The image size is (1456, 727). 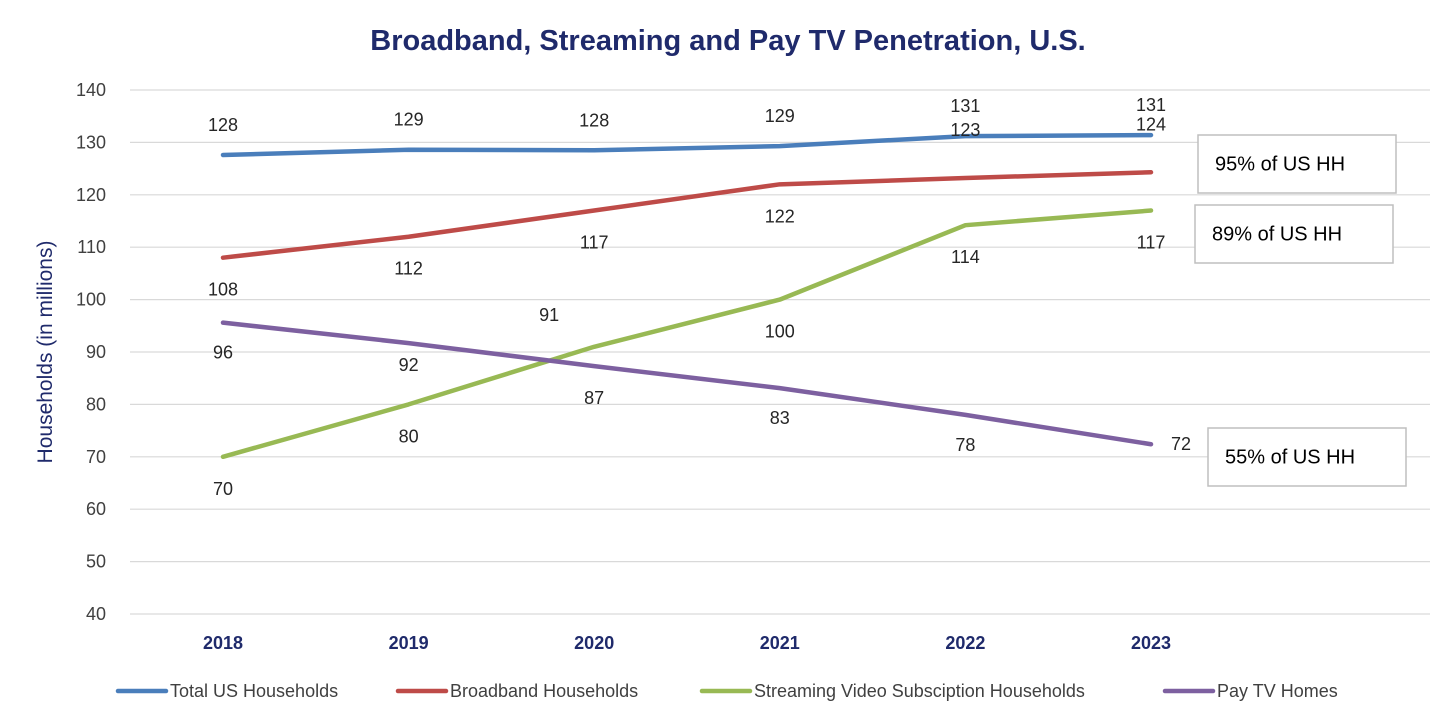 I want to click on data-label-pay-tv-homes: 78, so click(x=965, y=445).